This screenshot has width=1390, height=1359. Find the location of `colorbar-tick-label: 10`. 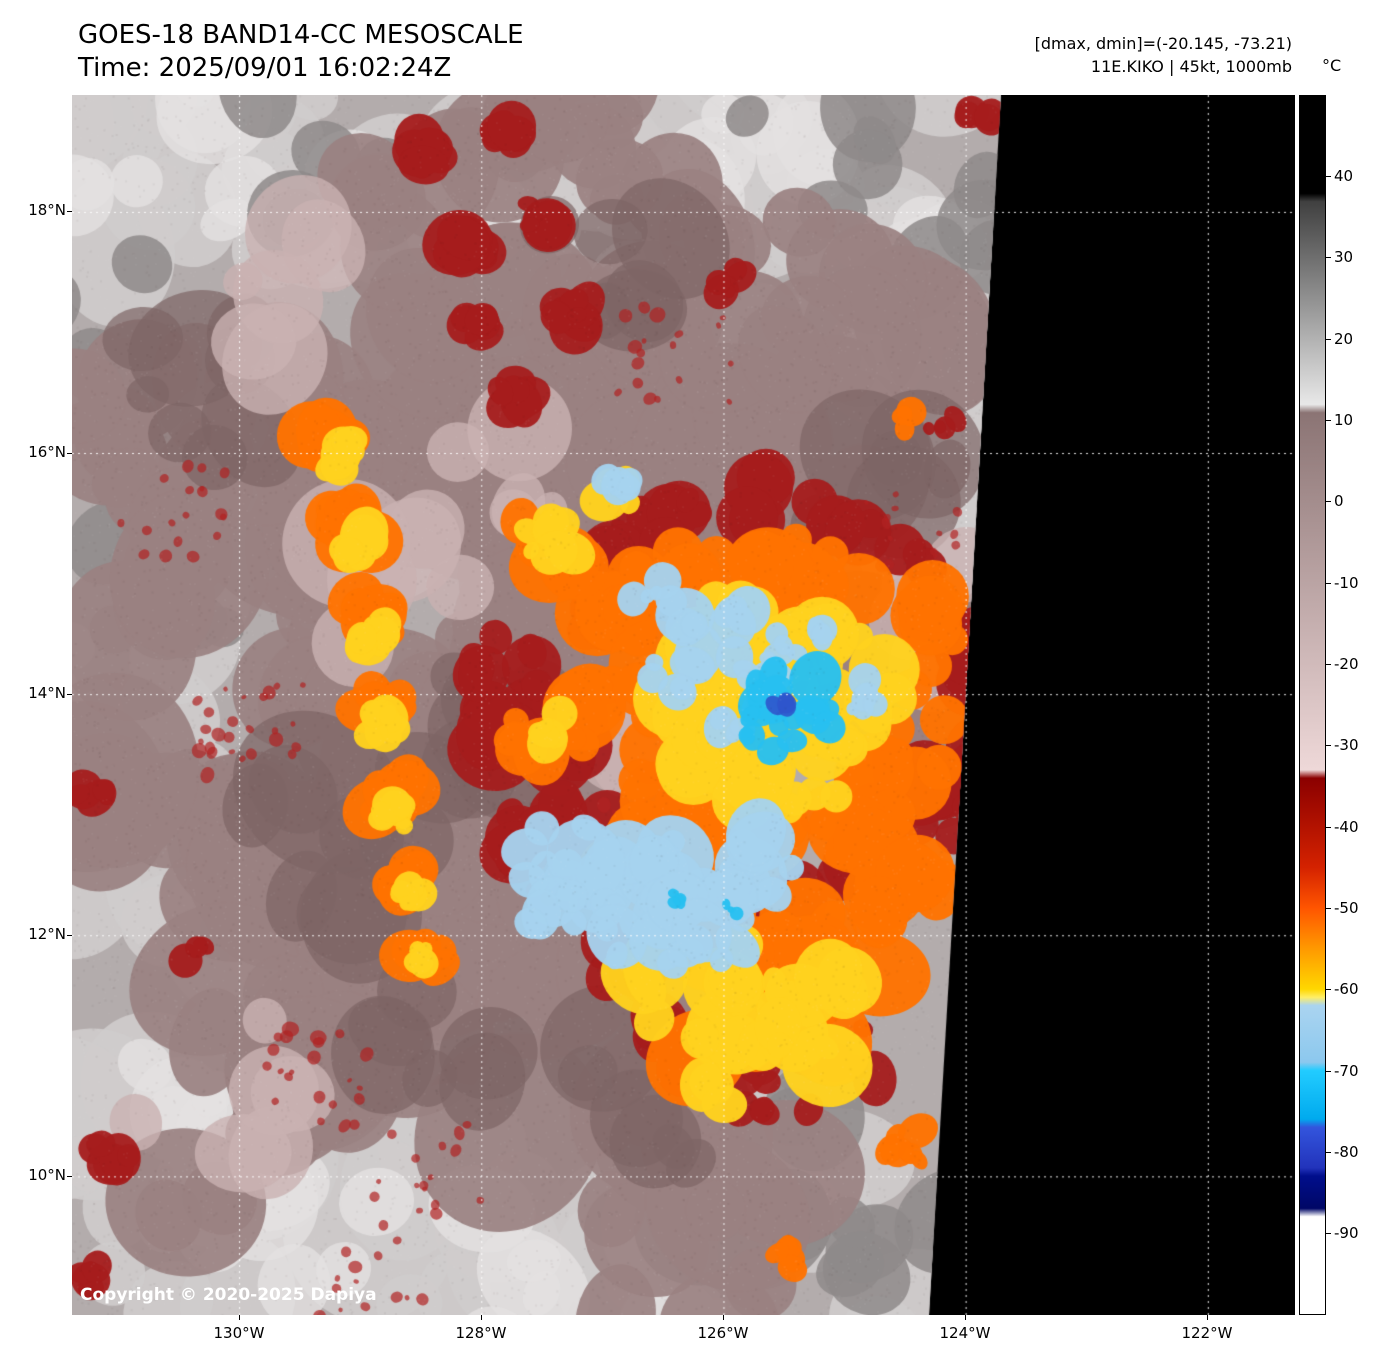

colorbar-tick-label: 10 is located at coordinates (1344, 420).